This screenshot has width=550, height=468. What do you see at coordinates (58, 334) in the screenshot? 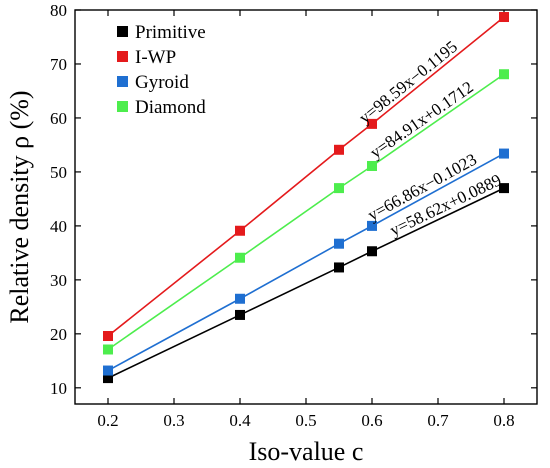
I see `y-tick-label: 20` at bounding box center [58, 334].